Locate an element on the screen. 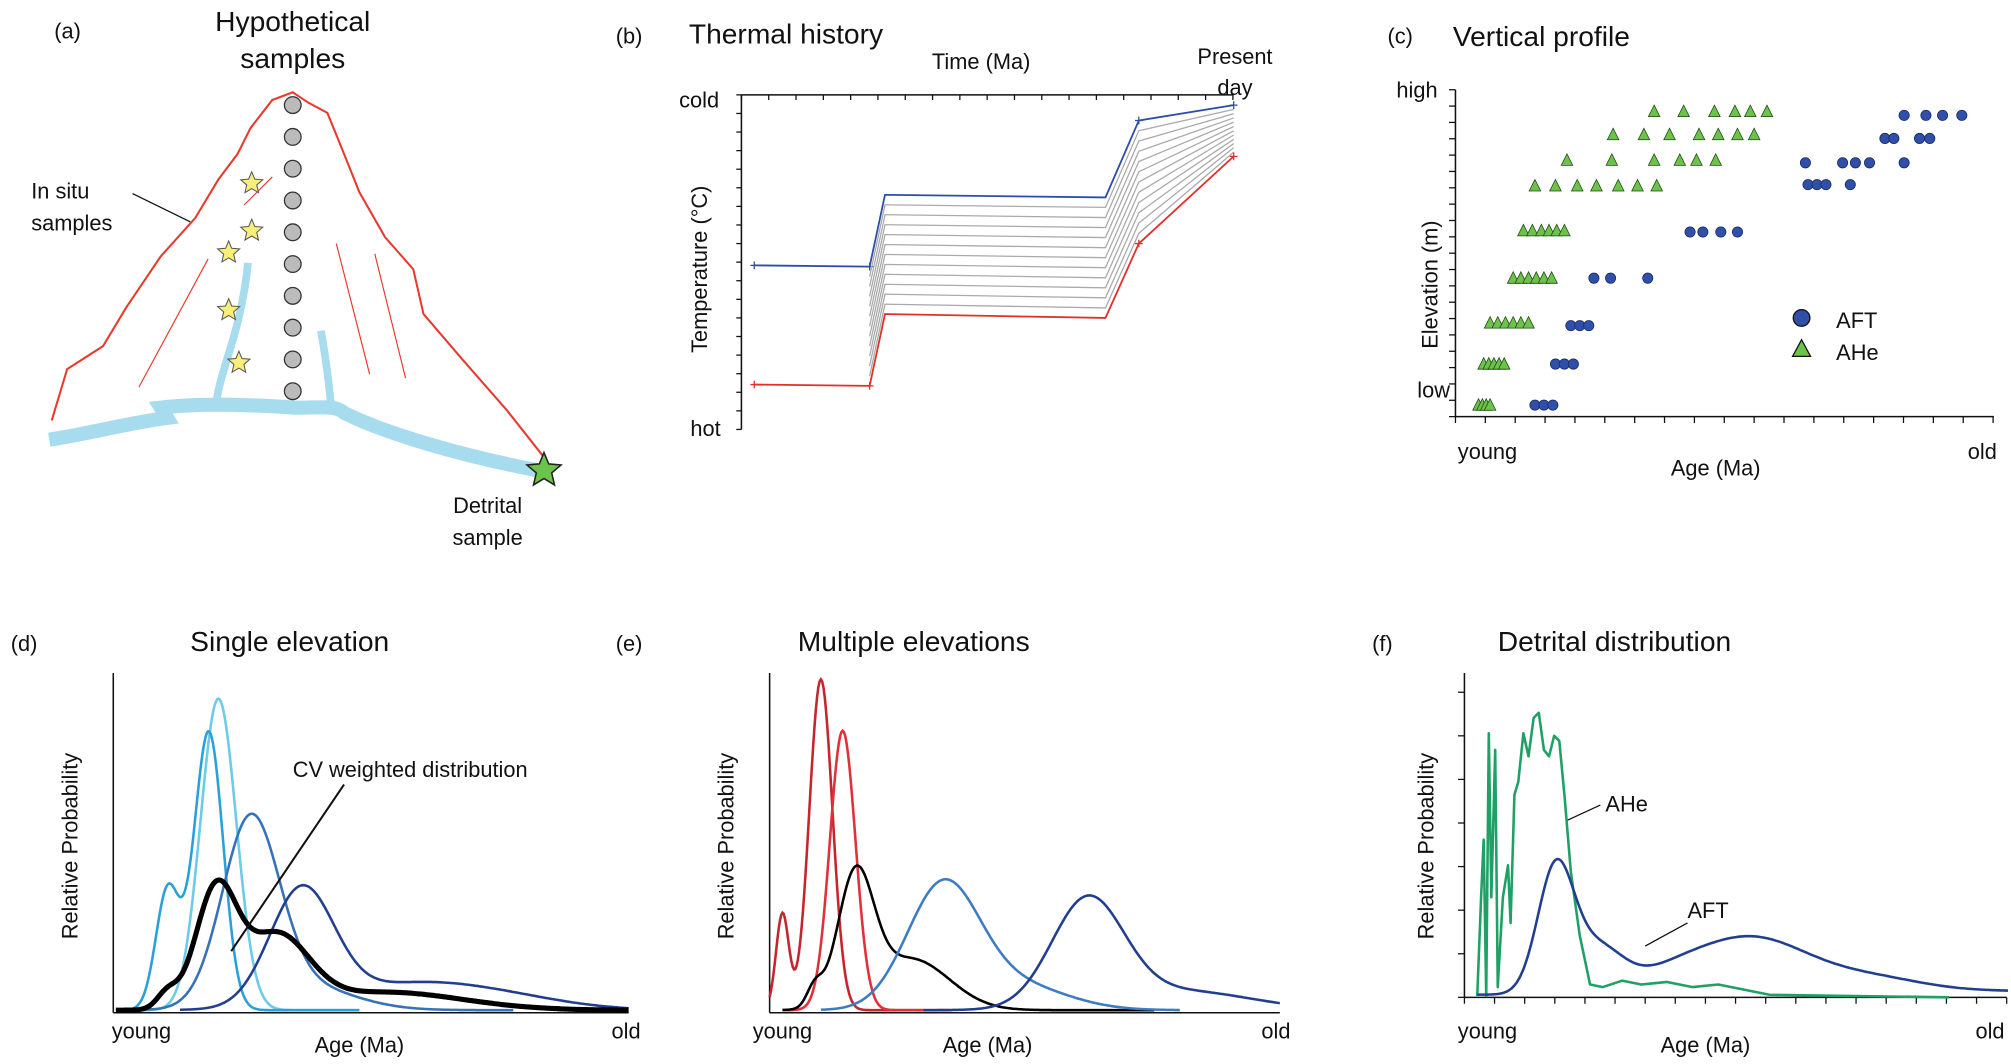  axis-label: Age (Ma) is located at coordinates (360, 1044).